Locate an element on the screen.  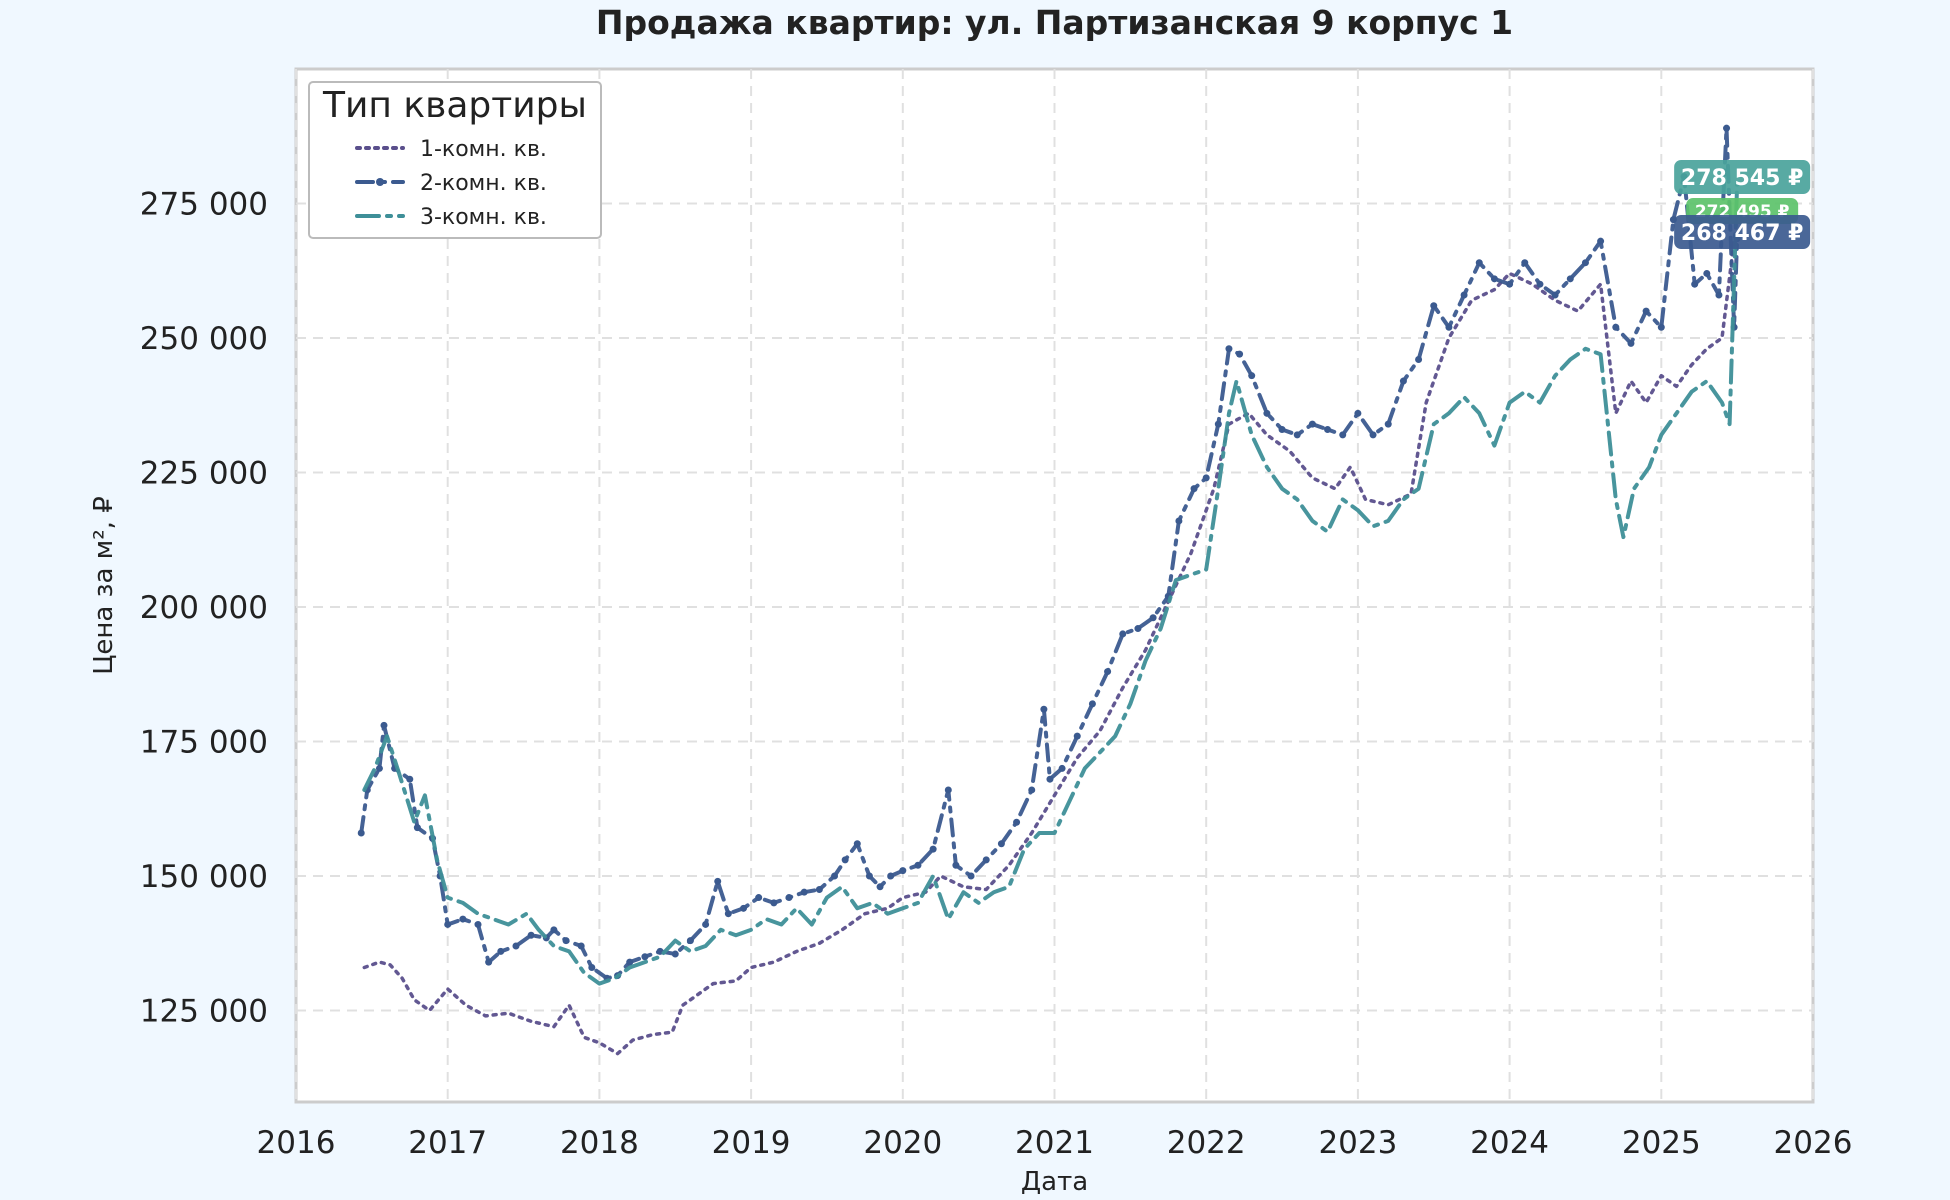
x-tick-label: 2020 is located at coordinates (902, 1143).